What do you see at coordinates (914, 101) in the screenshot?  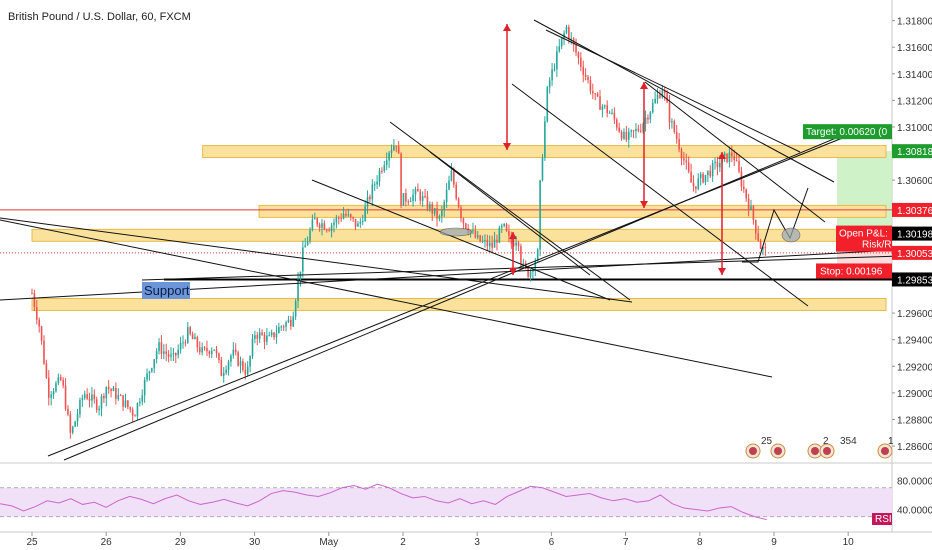 I see `y-tick-label: 1.31200` at bounding box center [914, 101].